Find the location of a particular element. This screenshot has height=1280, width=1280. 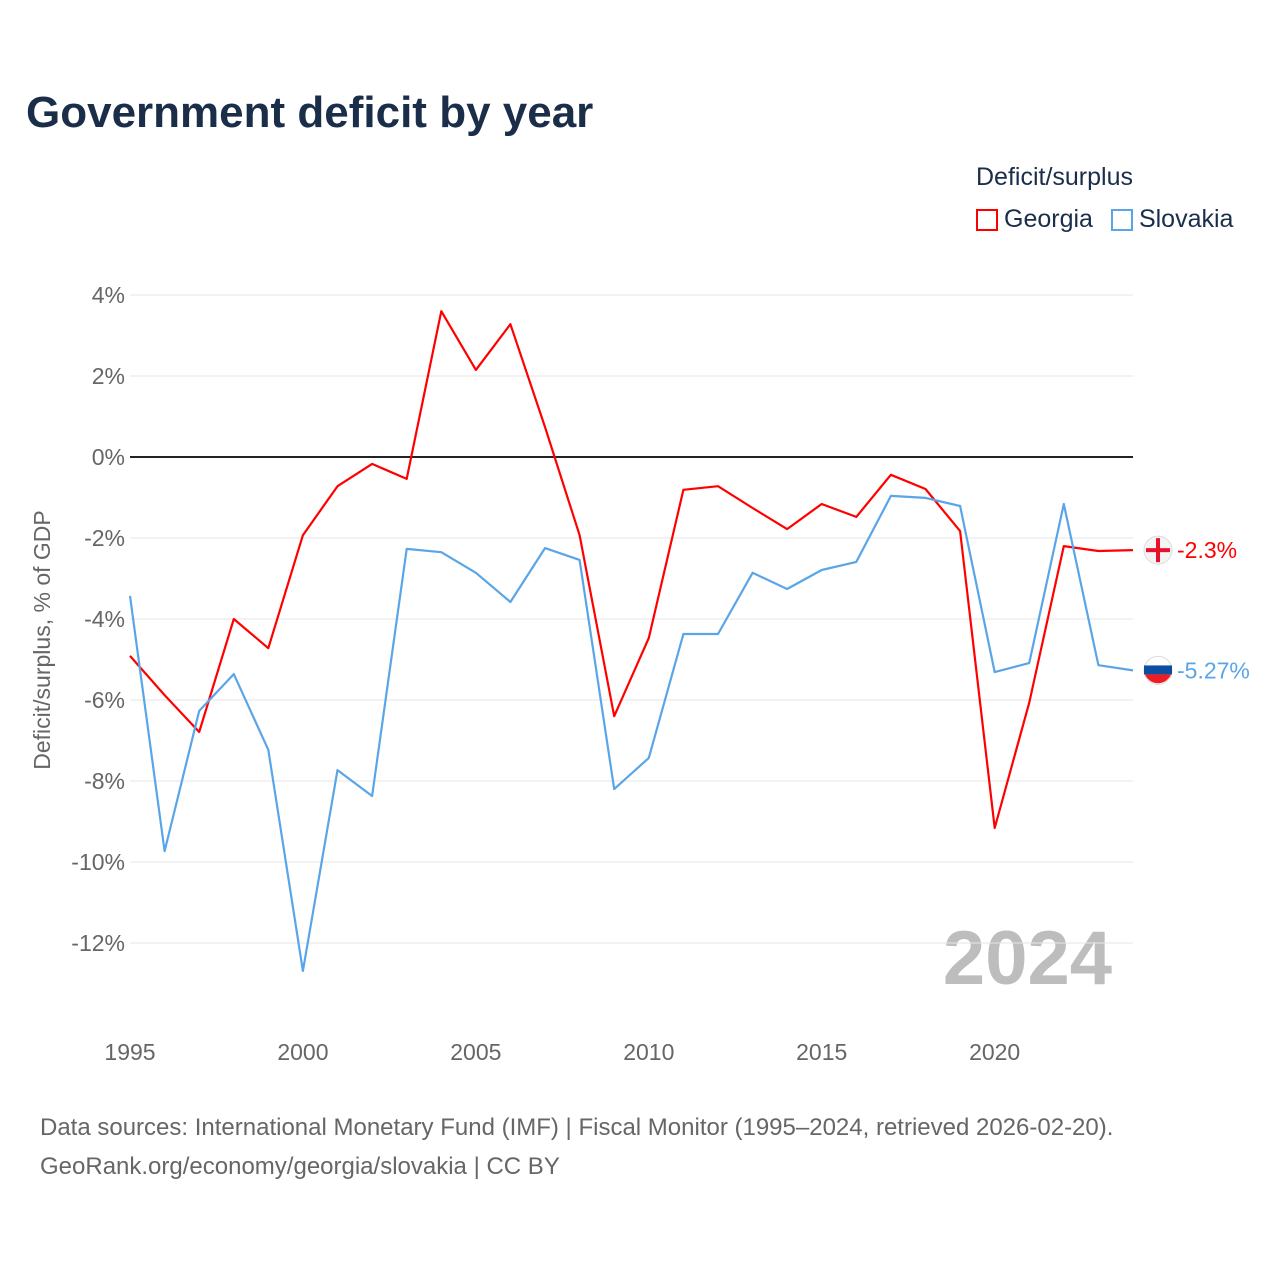

legend-item-slovakia: Slovakia is located at coordinates (1172, 219).